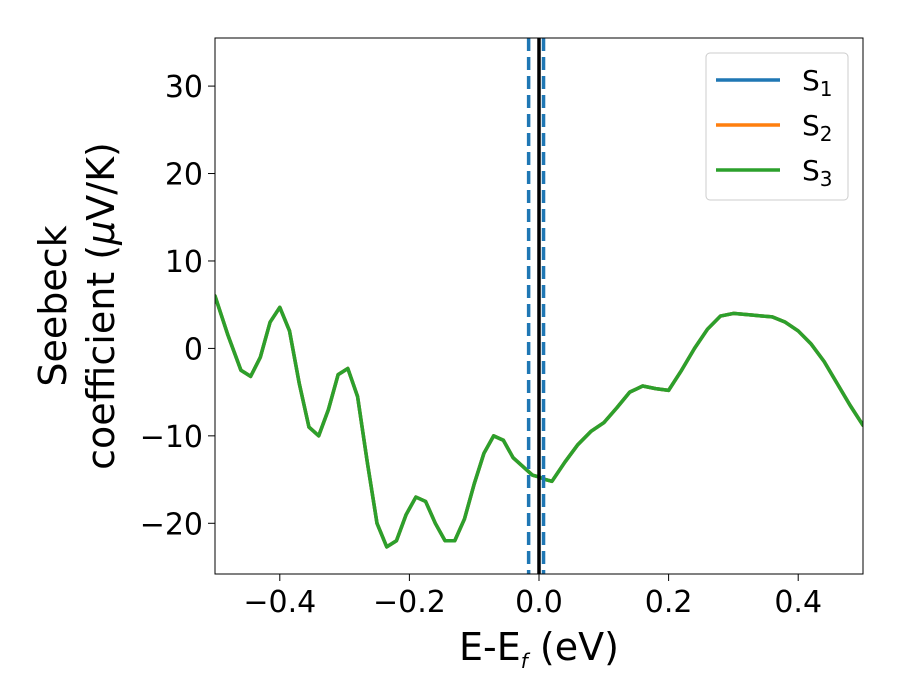 This screenshot has height=700, width=900. Describe the element at coordinates (539, 649) in the screenshot. I see `x-axis-label: E-Ef (eV)` at that location.